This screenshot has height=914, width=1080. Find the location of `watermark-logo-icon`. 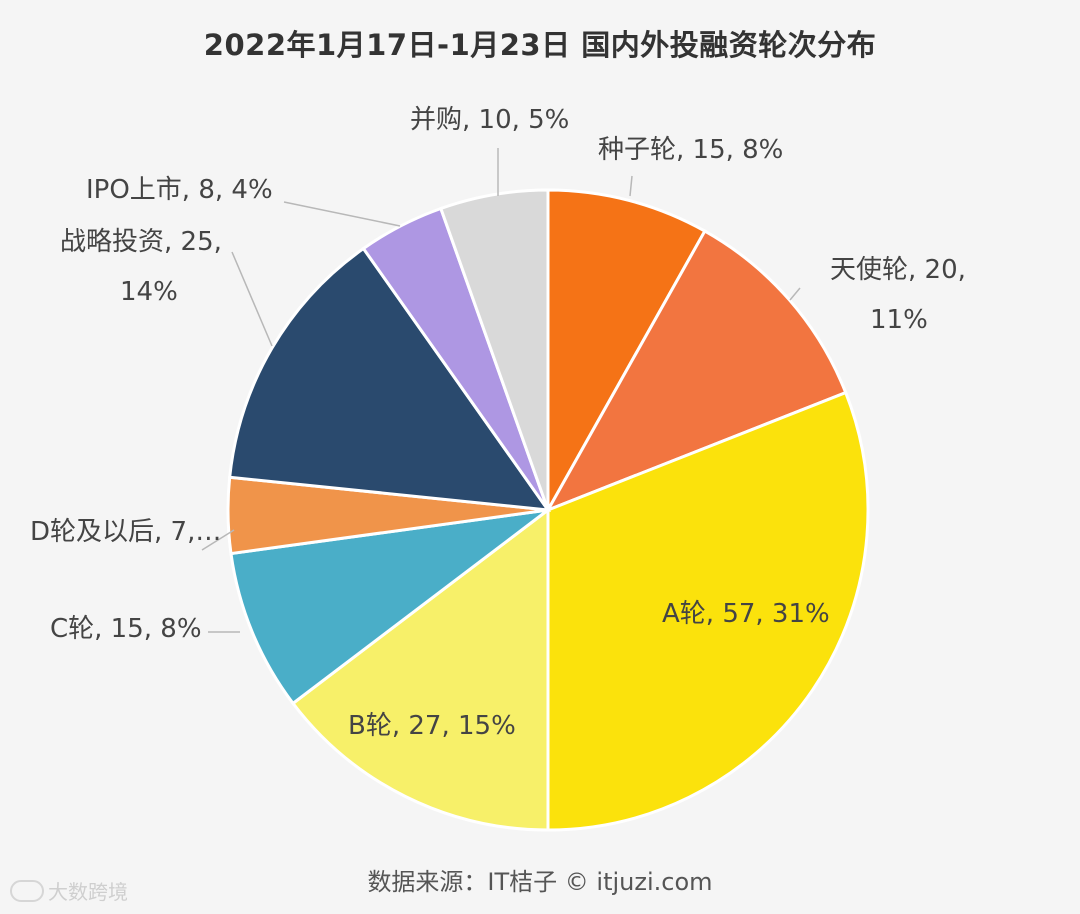

watermark-logo-icon is located at coordinates (27, 890).